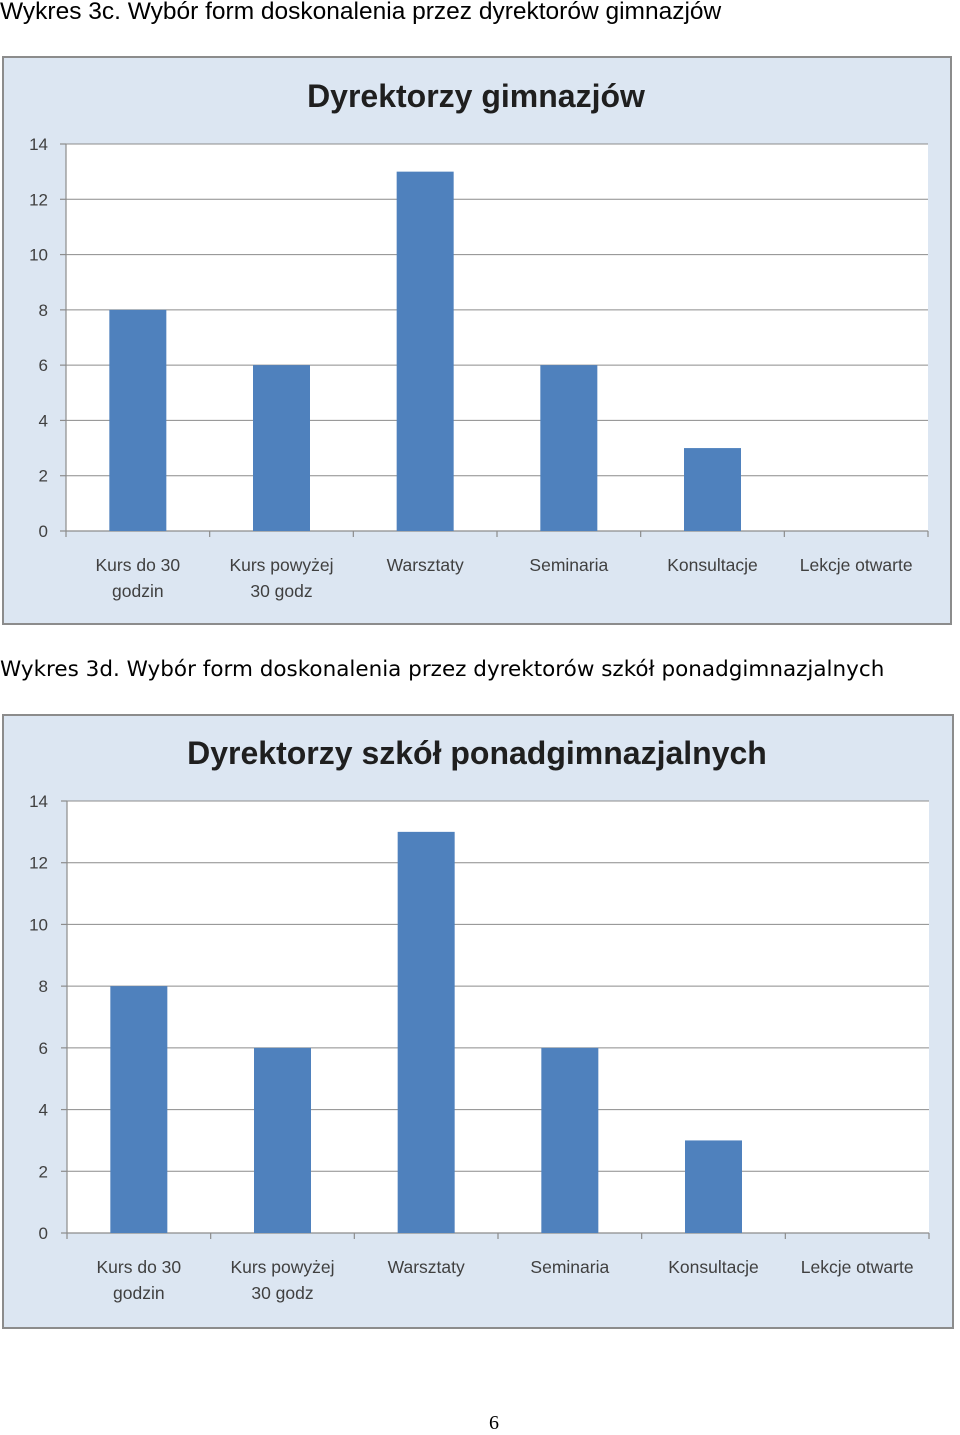  What do you see at coordinates (494, 1423) in the screenshot?
I see `page-number: 6` at bounding box center [494, 1423].